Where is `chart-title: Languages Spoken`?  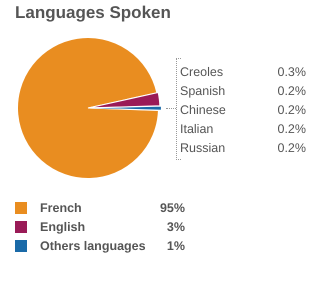
chart-title: Languages Spoken is located at coordinates (93, 13).